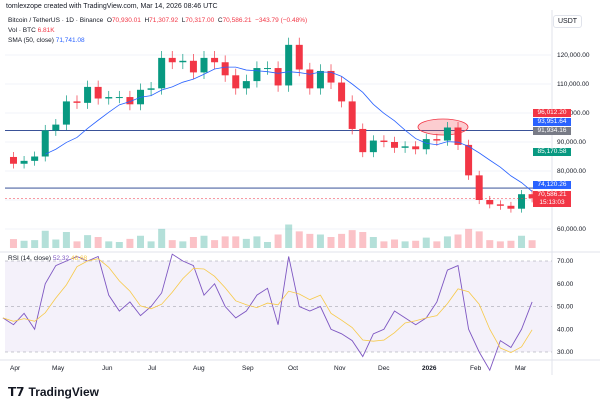 Image resolution: width=600 pixels, height=407 pixels. Describe the element at coordinates (573, 84) in the screenshot. I see `price-tick-label: 110,000.00` at that location.